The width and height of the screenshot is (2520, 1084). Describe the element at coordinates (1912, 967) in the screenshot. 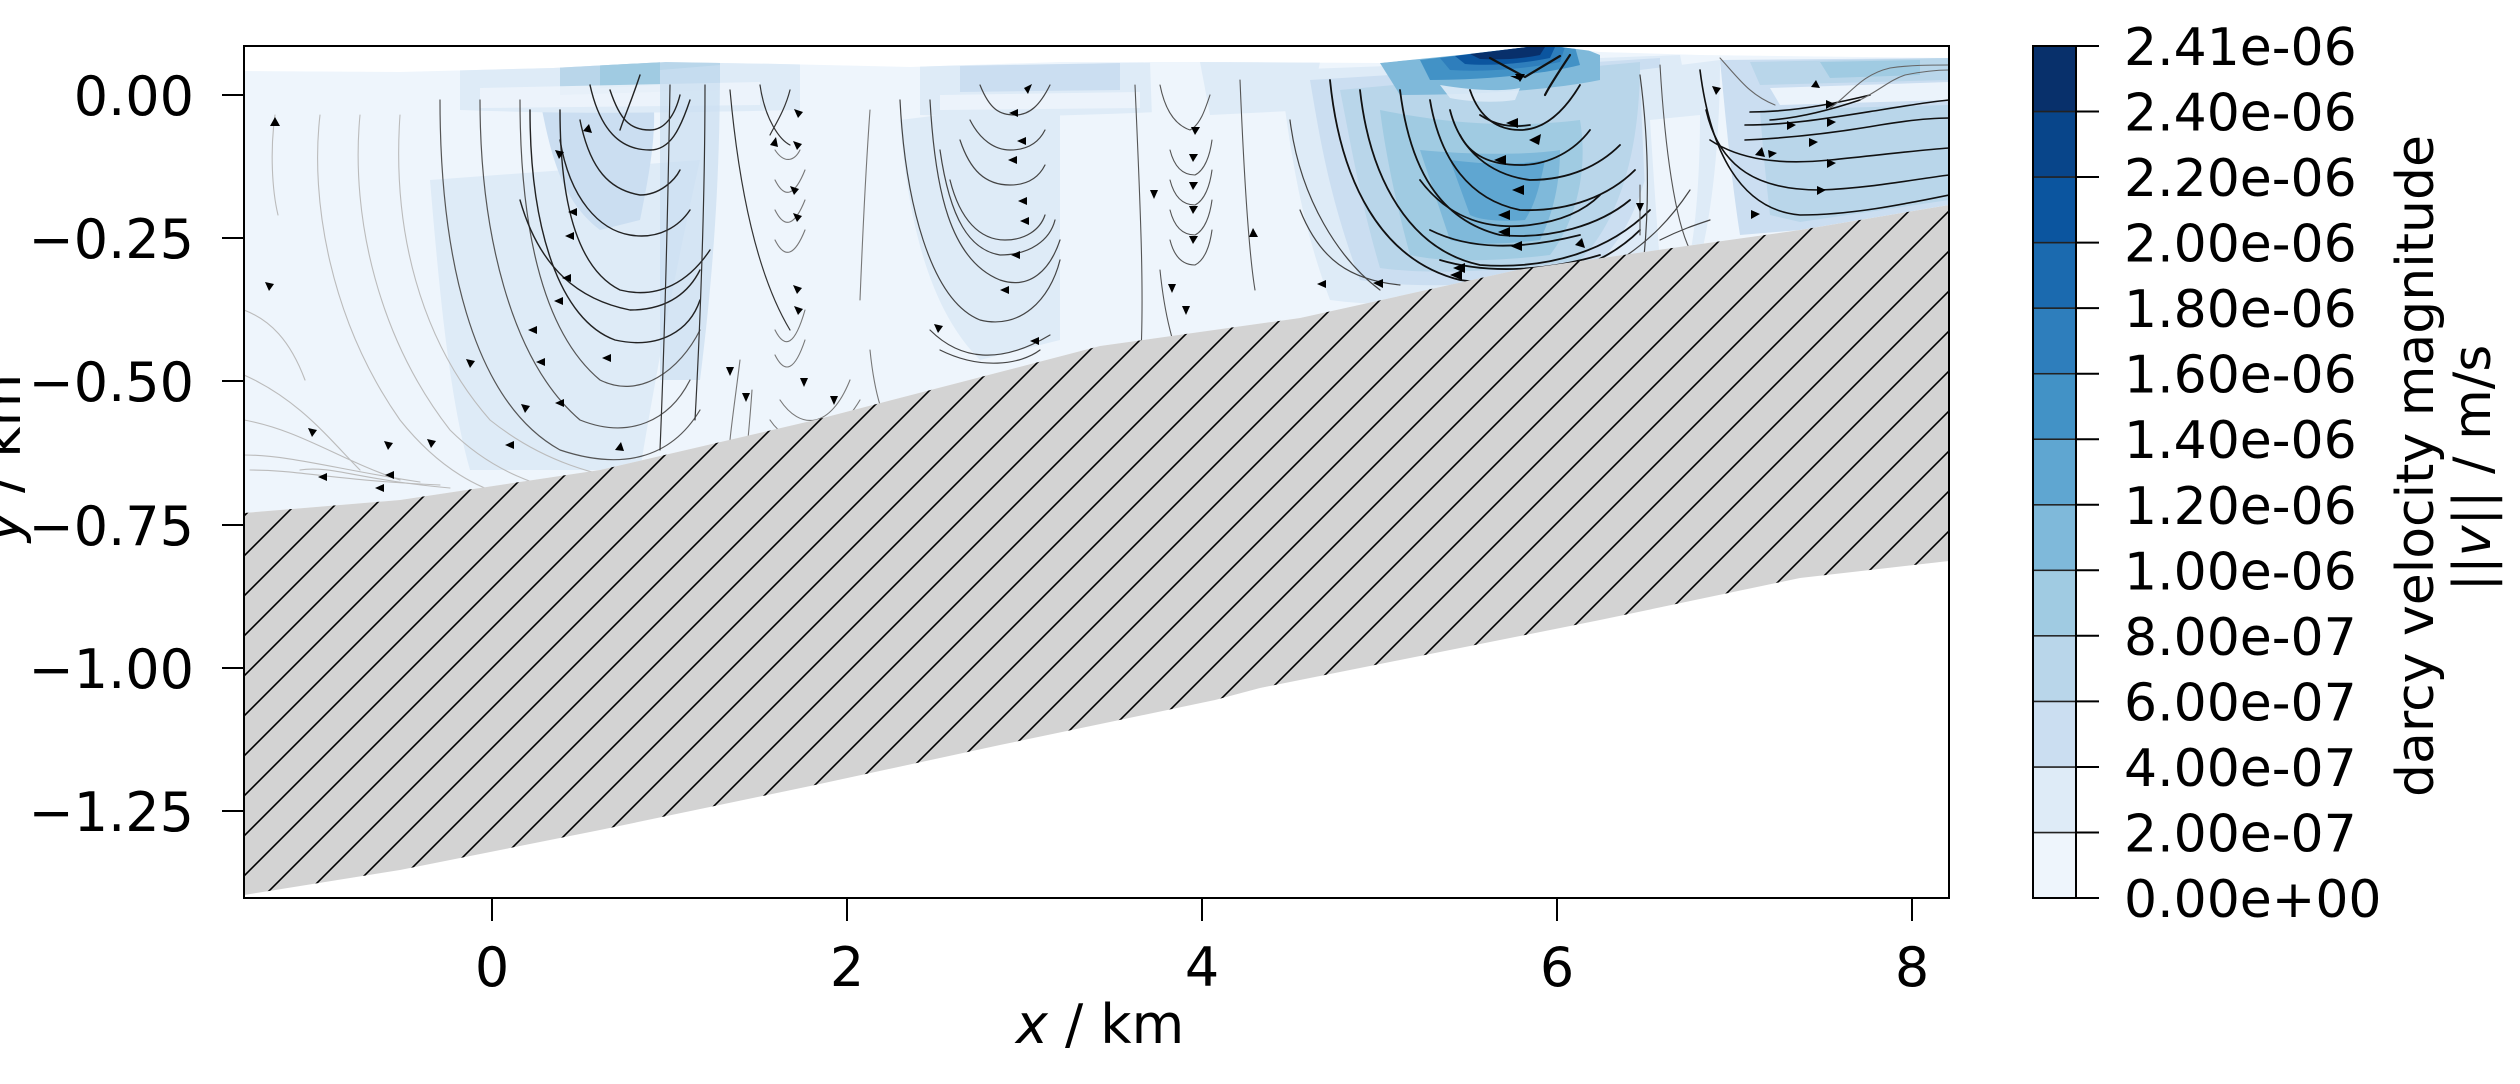

I see `x-tick-label: 8` at that location.